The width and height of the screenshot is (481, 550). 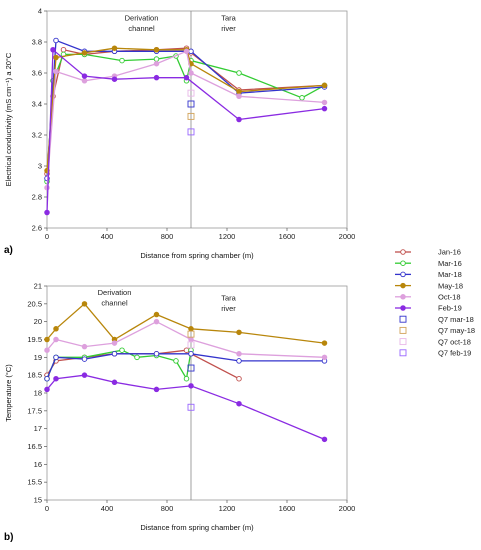 I want to click on legend-label: Mar-16, so click(x=450, y=263).